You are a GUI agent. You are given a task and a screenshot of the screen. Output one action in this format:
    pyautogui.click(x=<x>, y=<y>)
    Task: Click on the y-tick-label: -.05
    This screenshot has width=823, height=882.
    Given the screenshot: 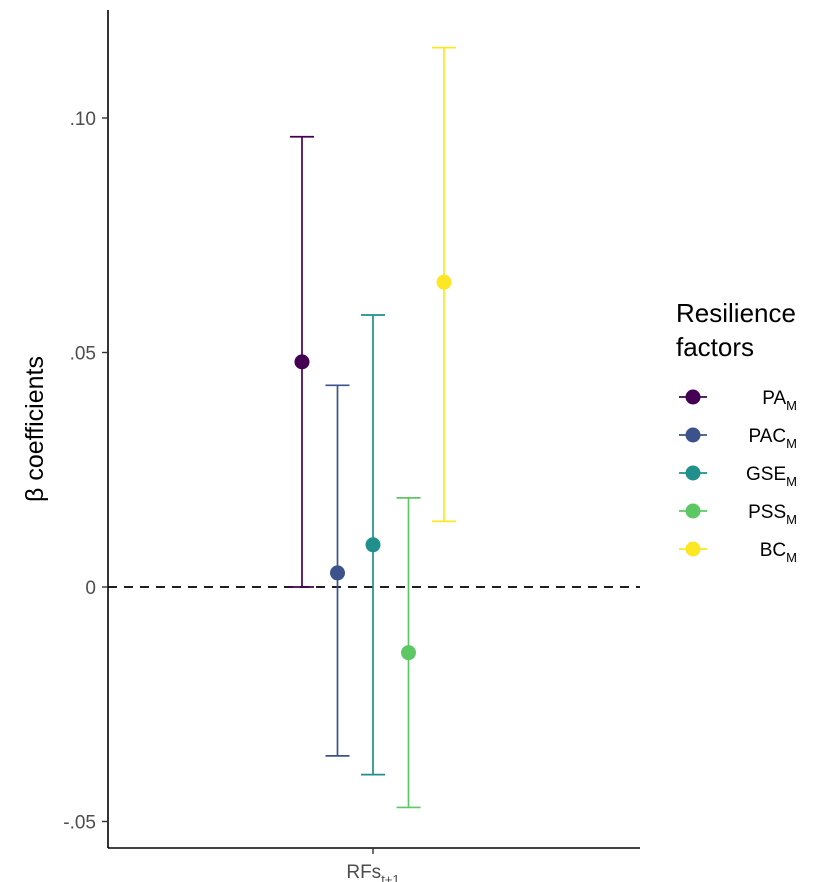 What is the action you would take?
    pyautogui.click(x=79, y=823)
    